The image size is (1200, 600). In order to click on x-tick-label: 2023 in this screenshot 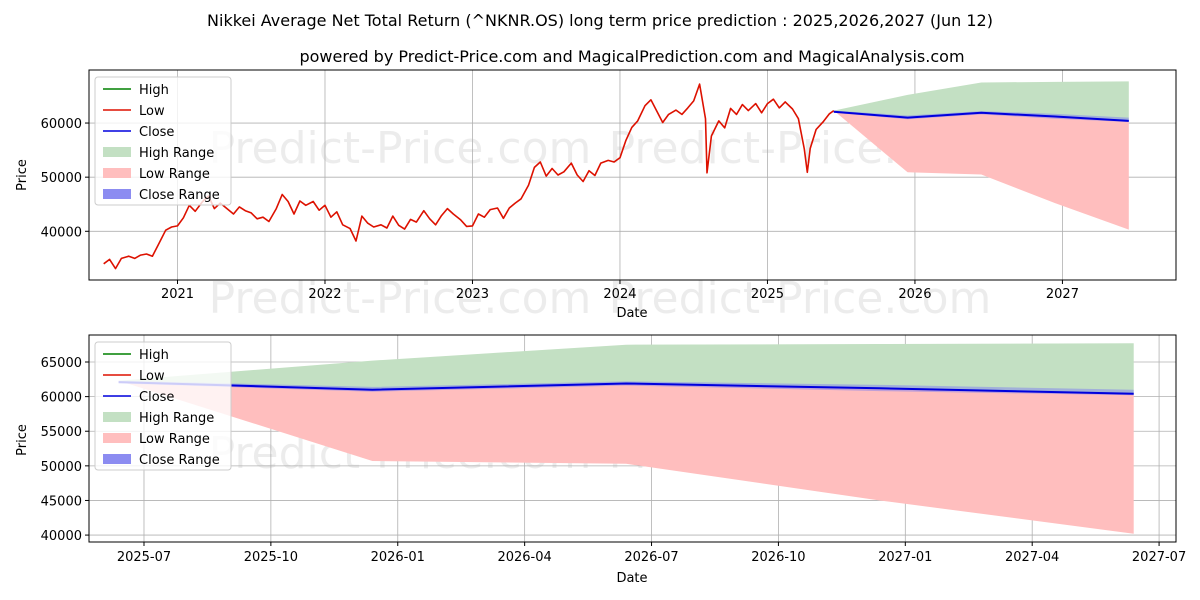, I will do `click(472, 294)`.